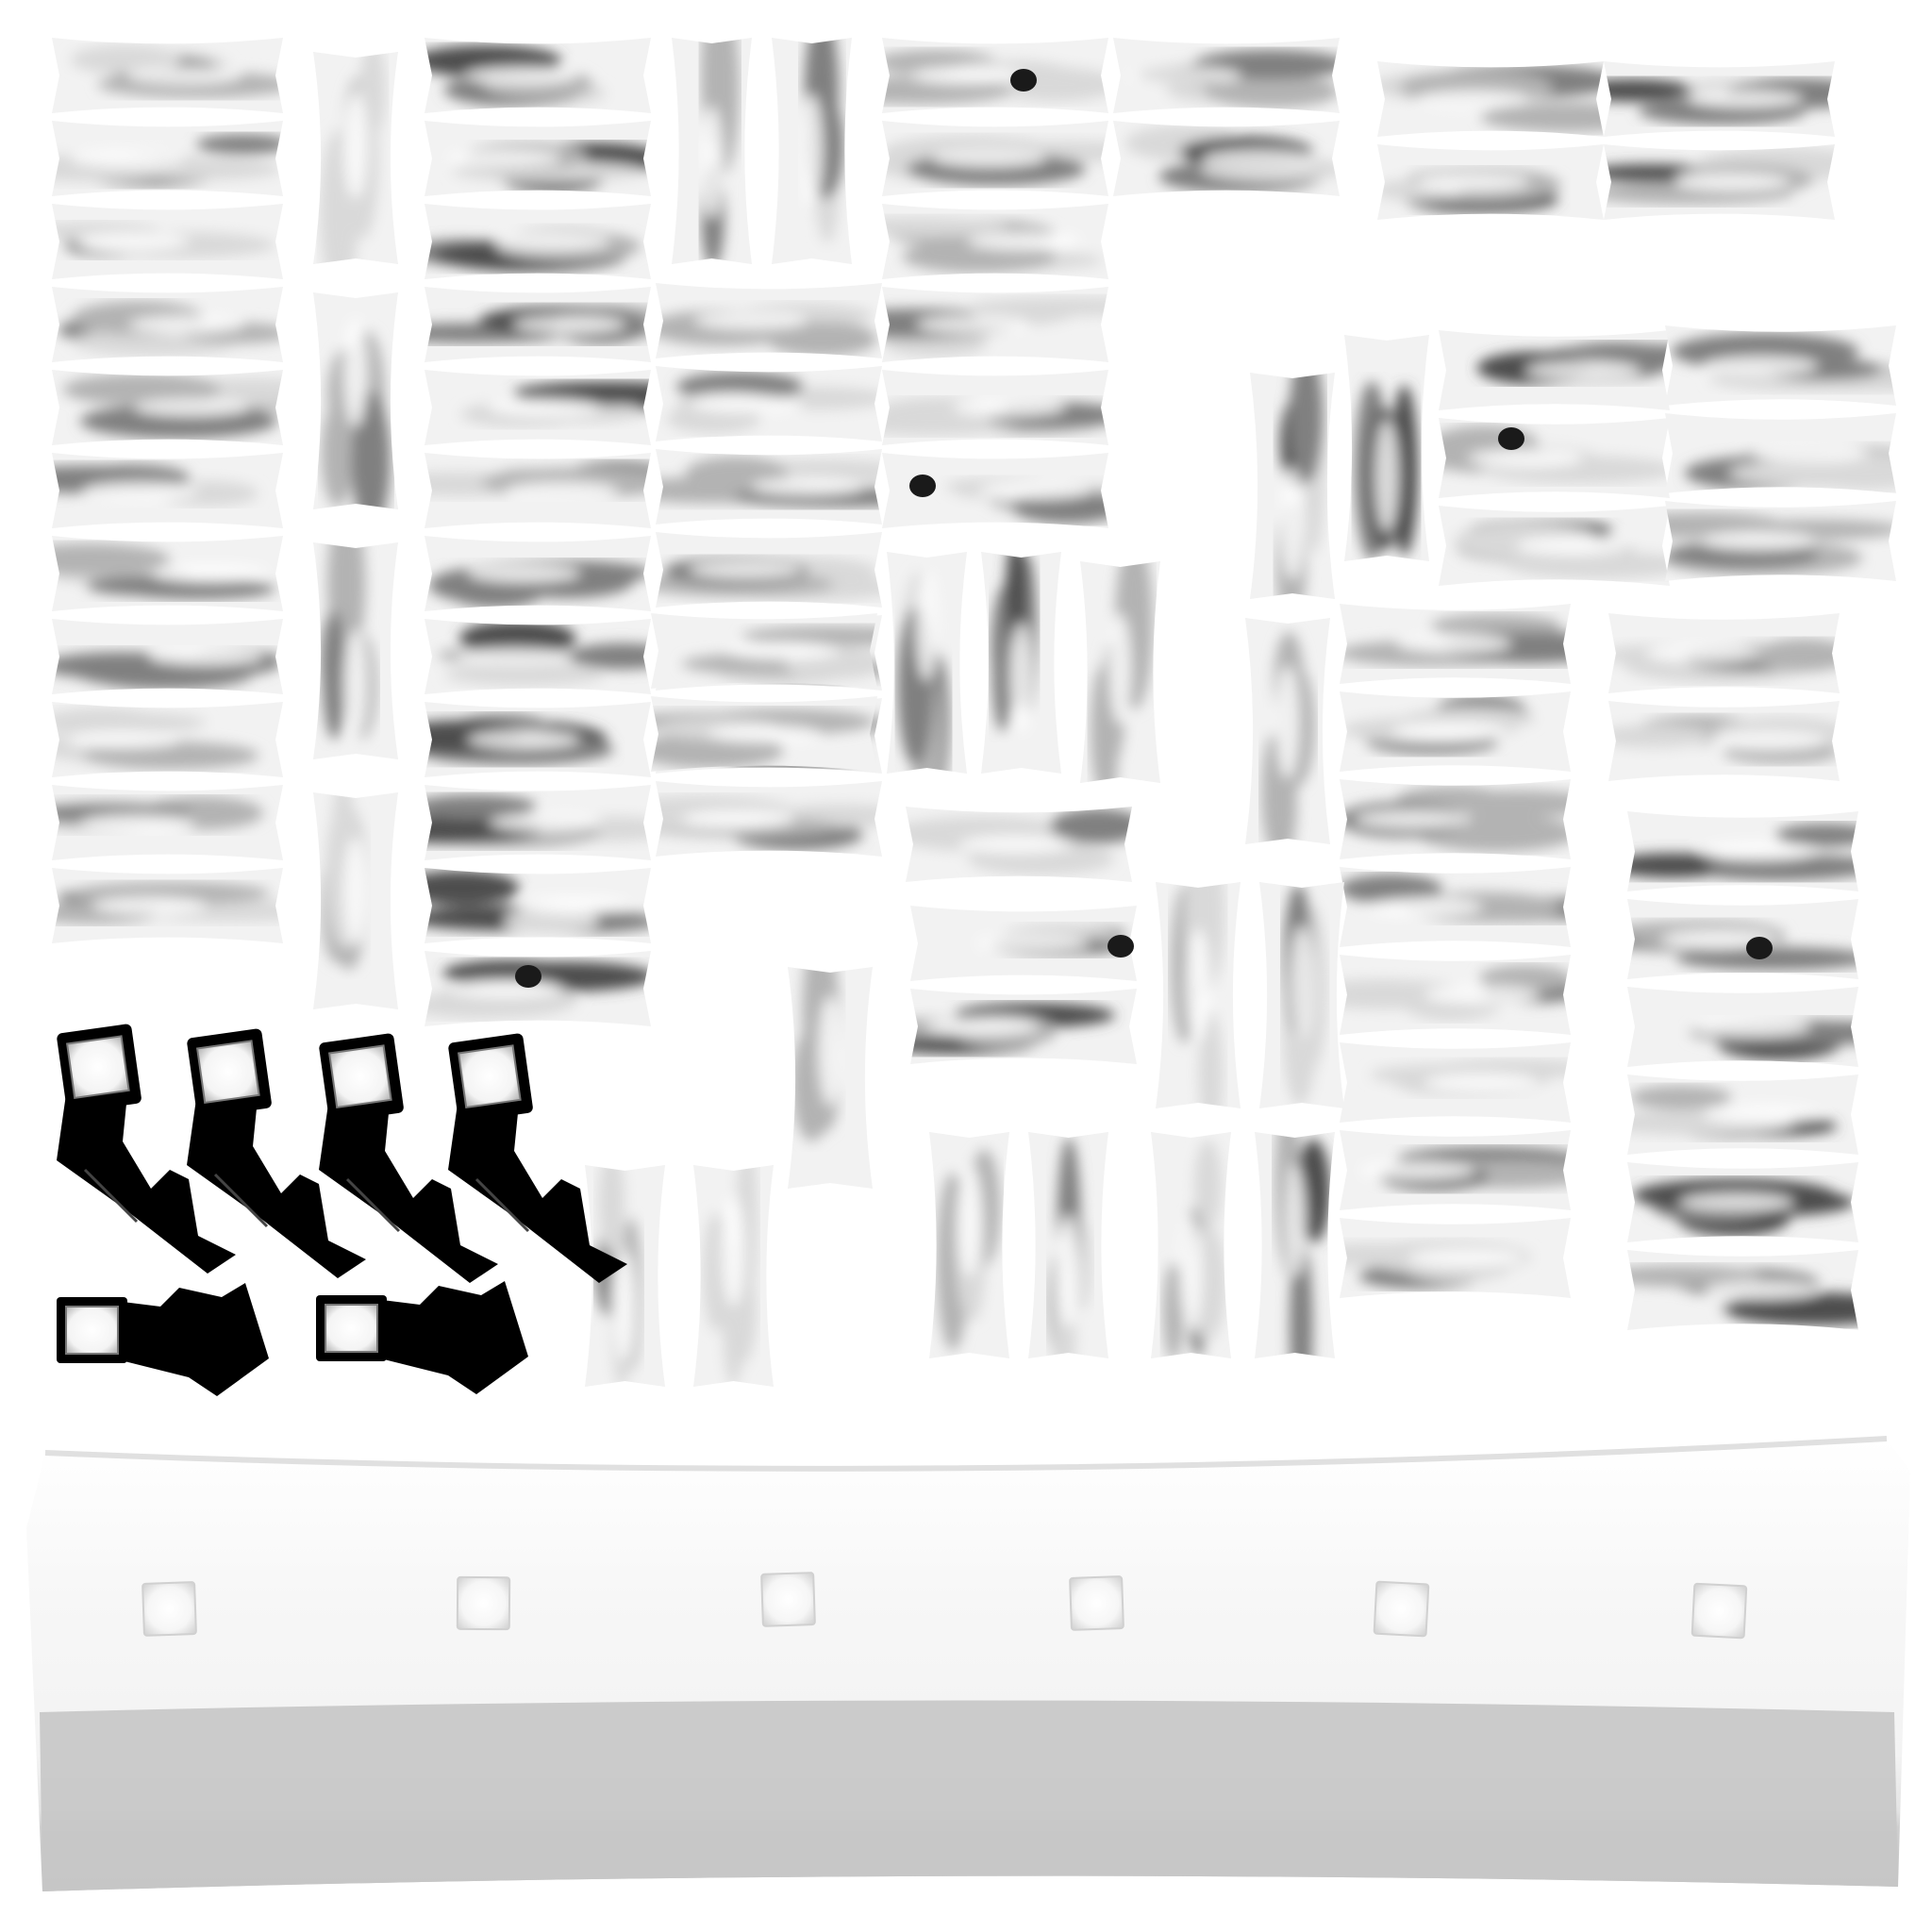  I want to click on curved-band-shadow-strip, so click(969, 1795).